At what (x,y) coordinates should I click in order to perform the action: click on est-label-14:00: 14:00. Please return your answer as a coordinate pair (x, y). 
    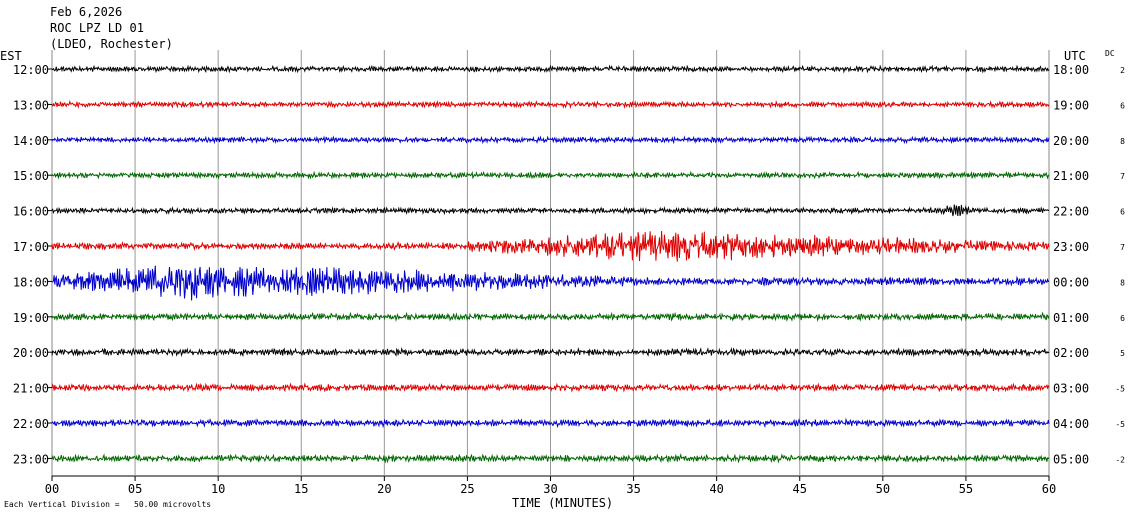
    Looking at the image, I should click on (31, 141).